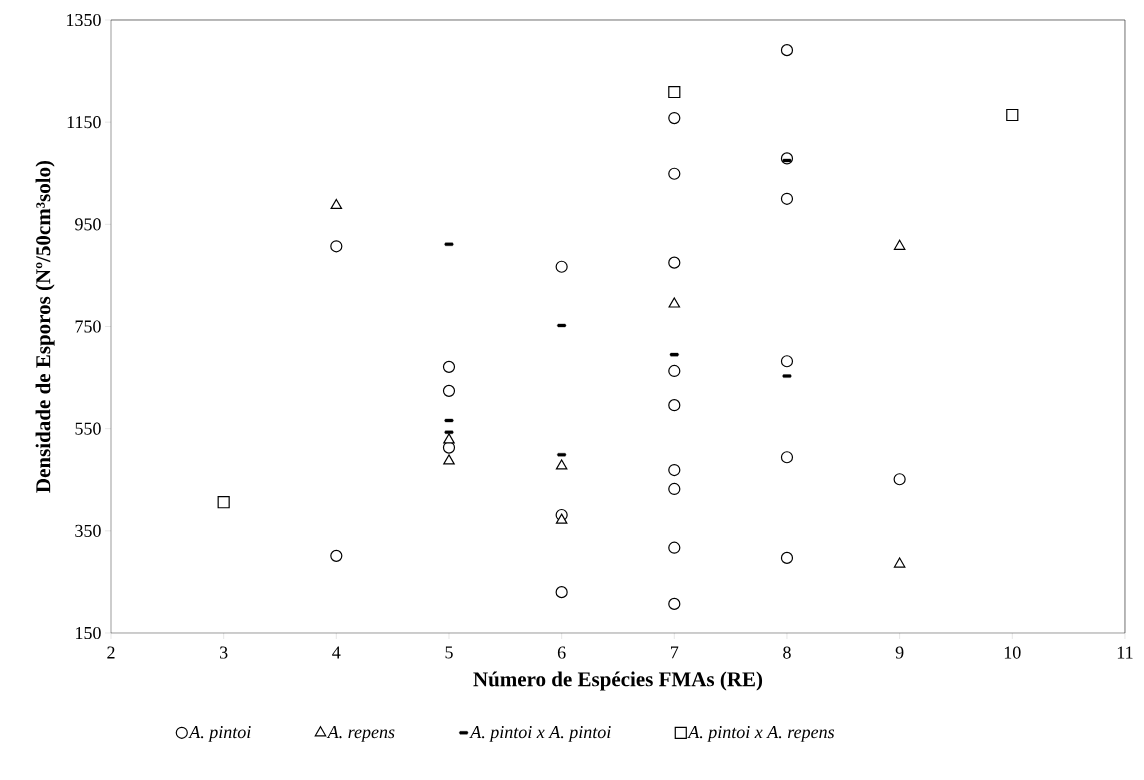  What do you see at coordinates (1012, 652) in the screenshot?
I see `x-tick-label: 10` at bounding box center [1012, 652].